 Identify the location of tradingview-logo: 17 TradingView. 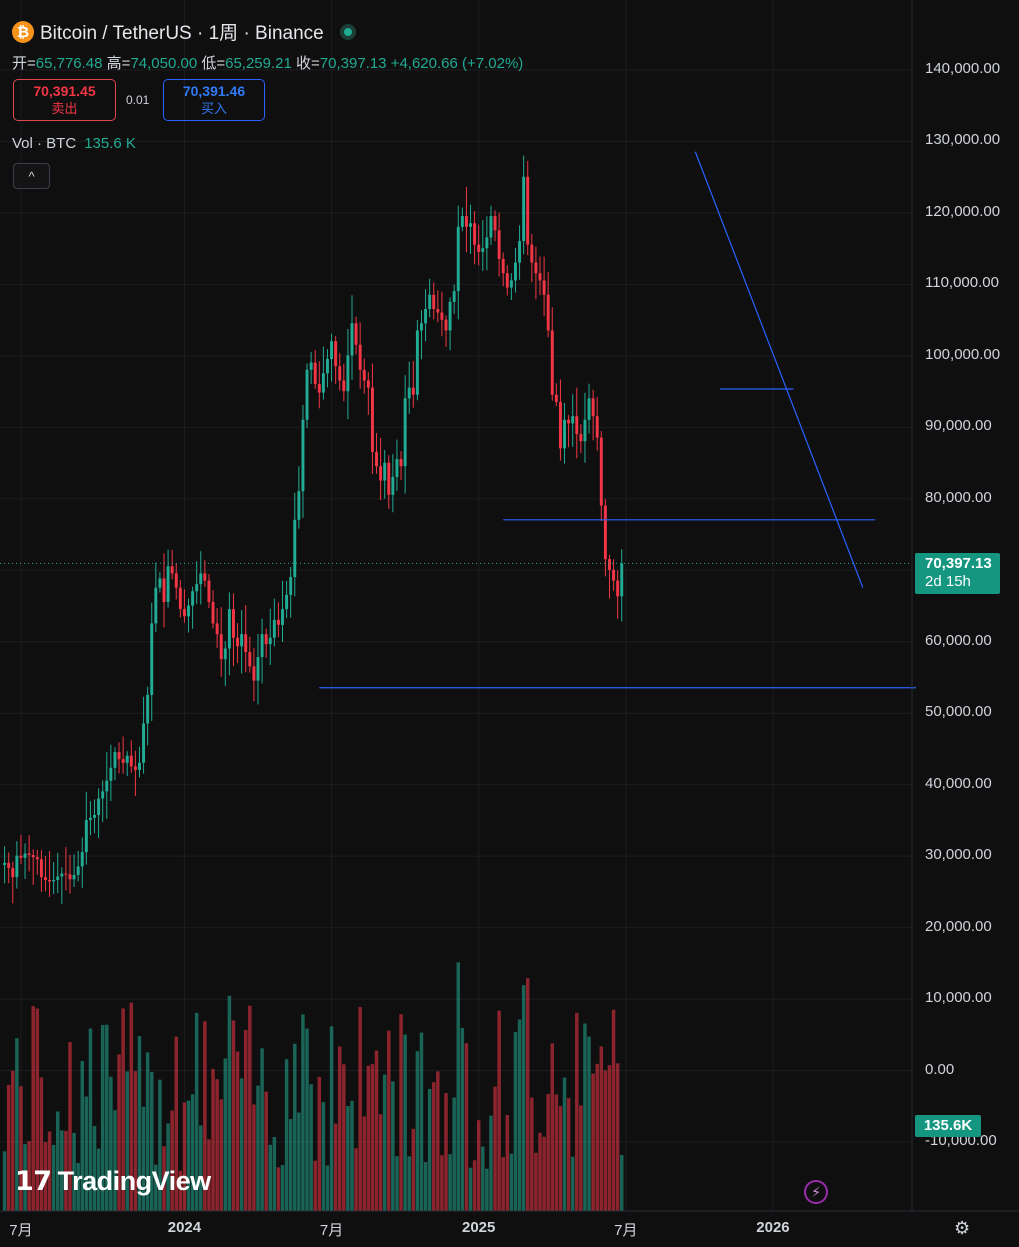
(113, 1181).